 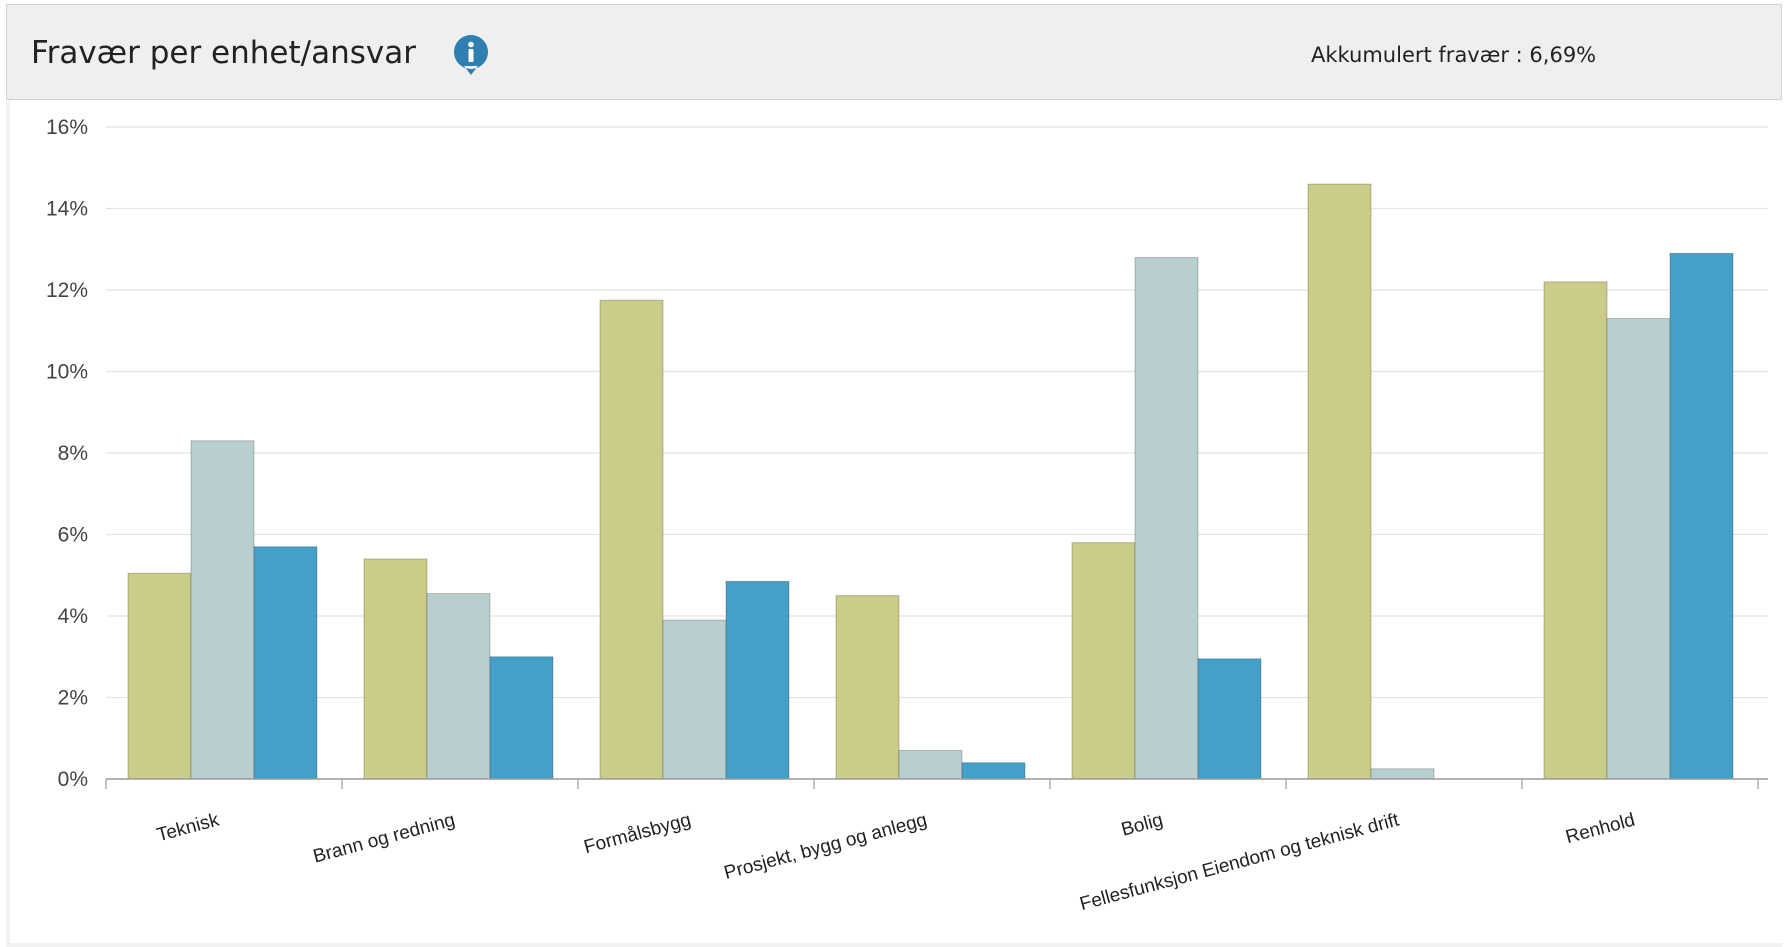 I want to click on x-category-label: Formålsbygg, so click(x=638, y=834).